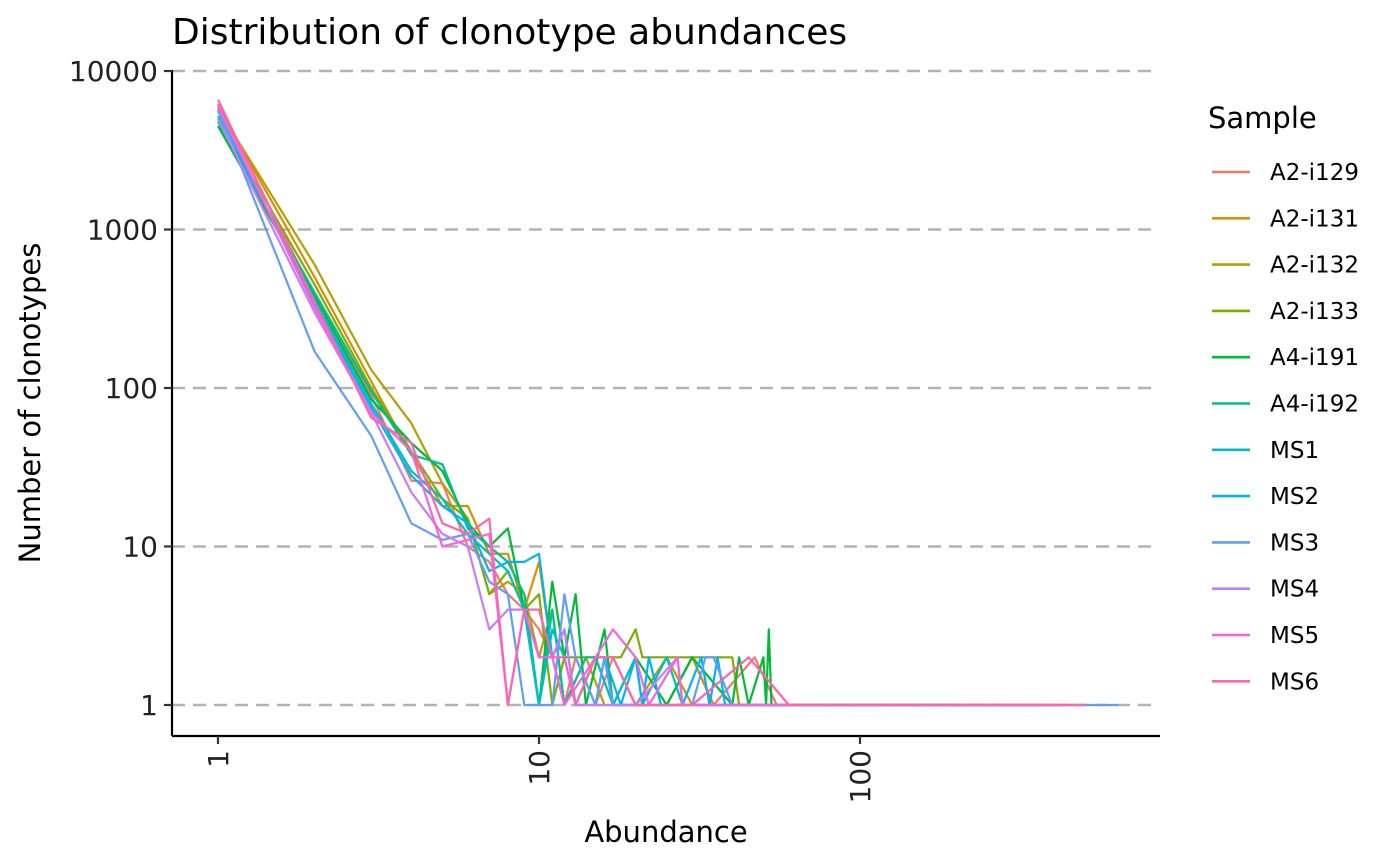 This screenshot has height=866, width=1400. I want to click on legend-title: Sample, so click(1262, 118).